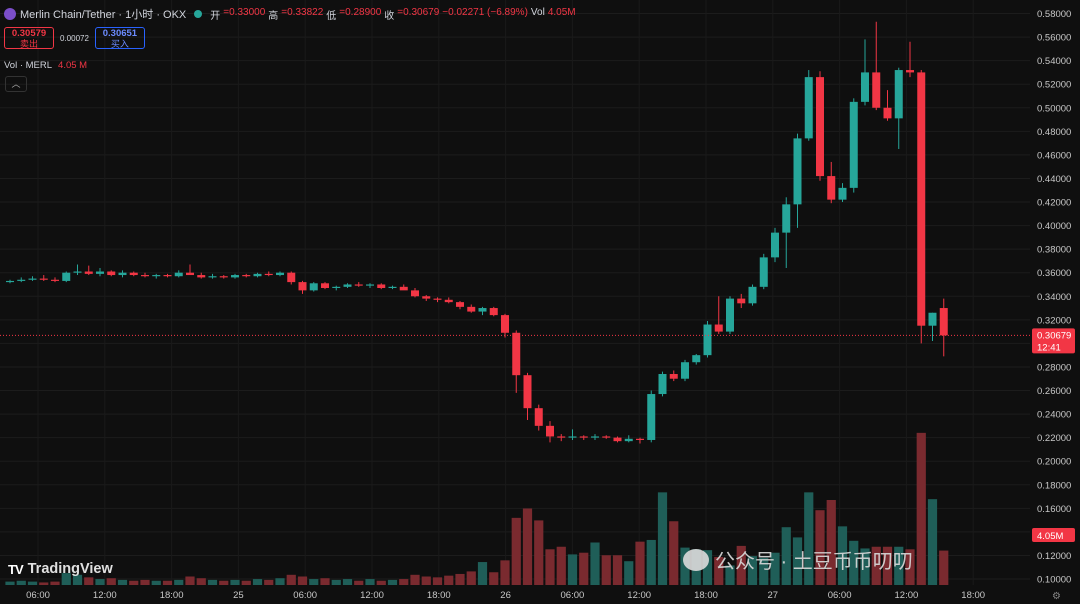  I want to click on price-tick-label: 0.28000, so click(1054, 367).